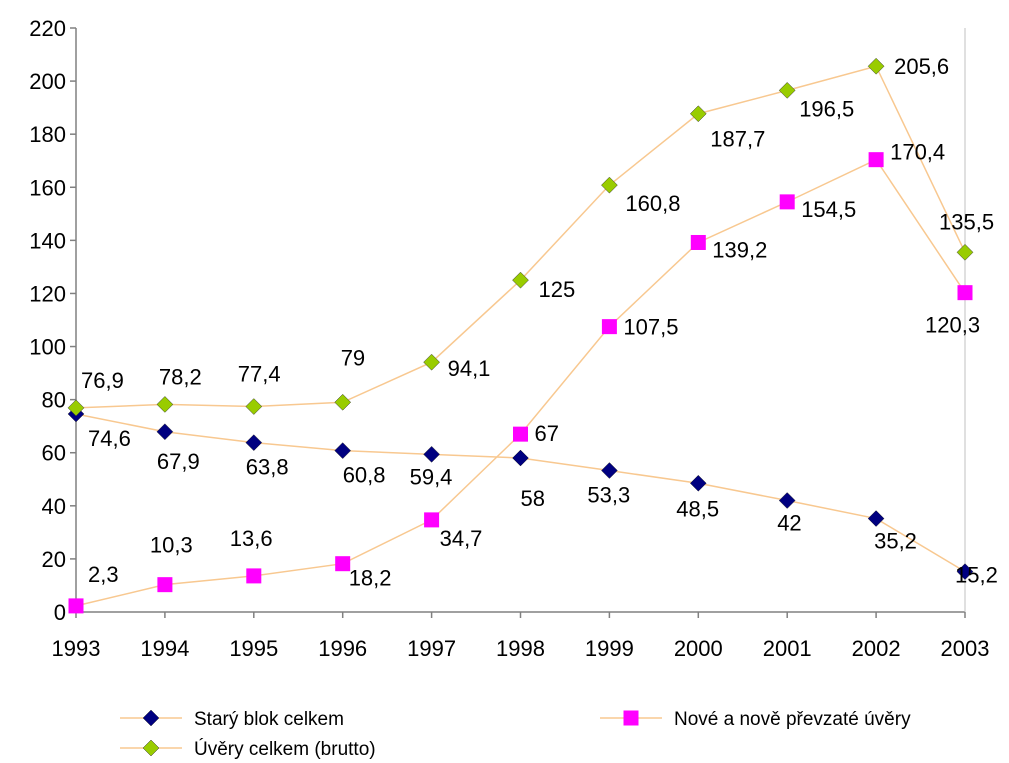 The height and width of the screenshot is (763, 1009). What do you see at coordinates (47, 81) in the screenshot?
I see `y-tick-label: 200` at bounding box center [47, 81].